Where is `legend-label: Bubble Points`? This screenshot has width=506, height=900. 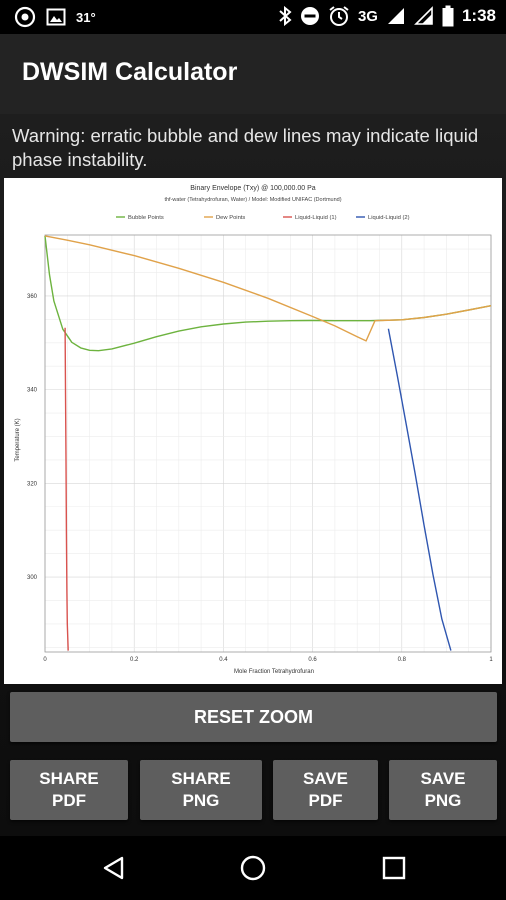
legend-label: Bubble Points is located at coordinates (146, 218).